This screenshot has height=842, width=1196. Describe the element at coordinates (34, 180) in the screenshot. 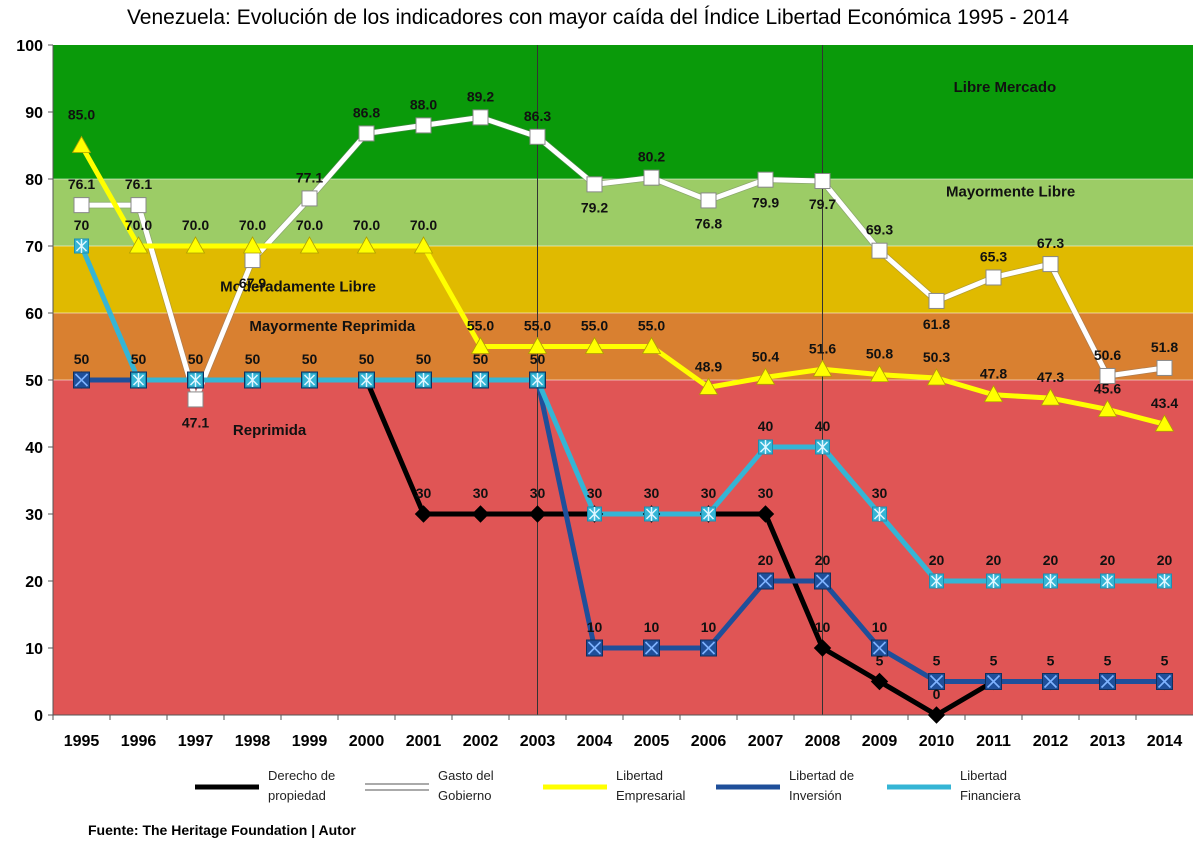

I see `y-tick-label-80: 80` at that location.